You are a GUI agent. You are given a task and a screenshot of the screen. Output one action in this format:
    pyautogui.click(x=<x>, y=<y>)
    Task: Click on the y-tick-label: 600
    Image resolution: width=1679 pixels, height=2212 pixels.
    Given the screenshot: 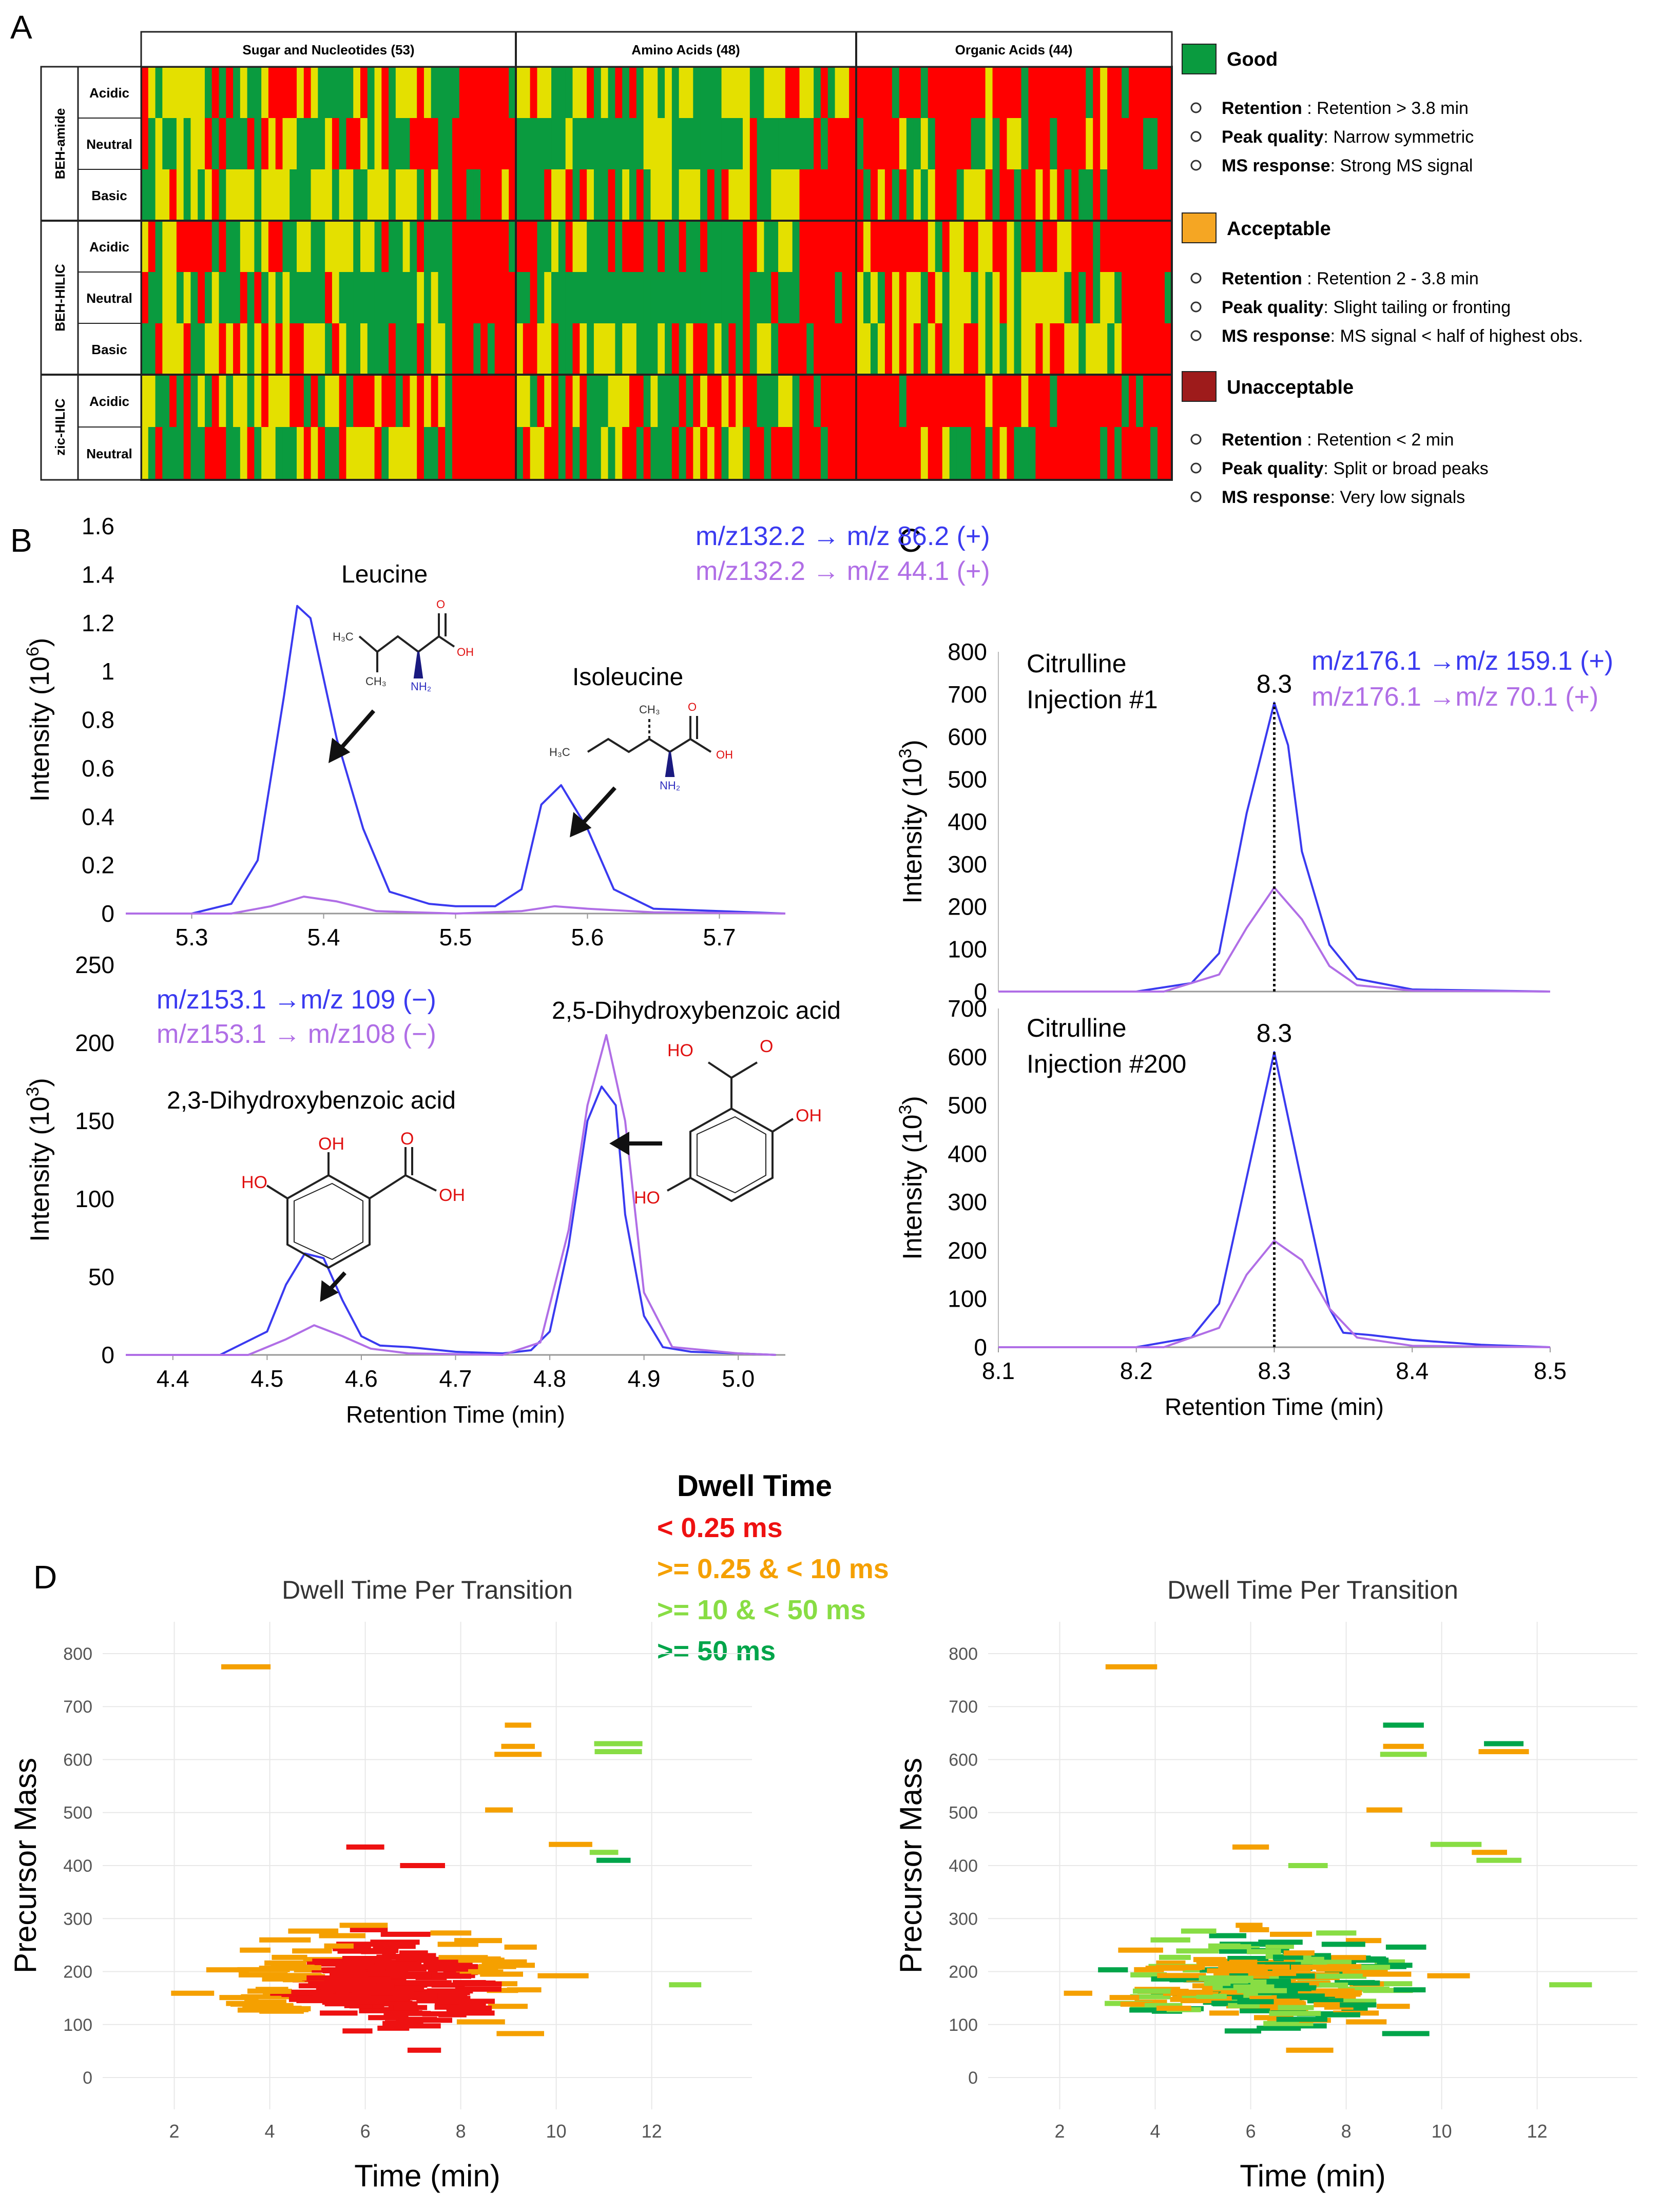 What is the action you would take?
    pyautogui.click(x=964, y=1760)
    